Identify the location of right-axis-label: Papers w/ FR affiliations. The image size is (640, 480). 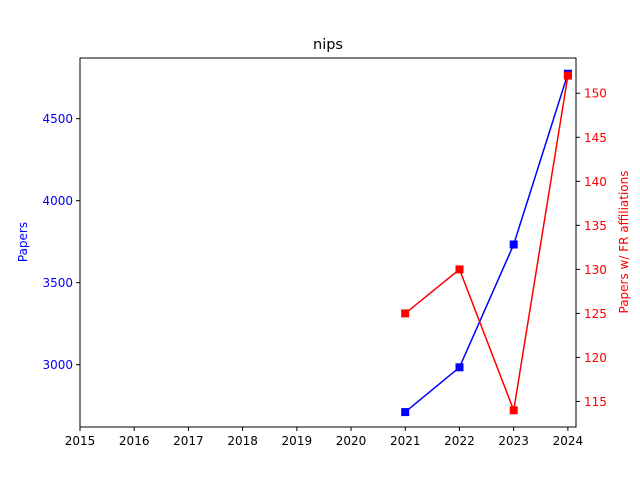
(624, 242).